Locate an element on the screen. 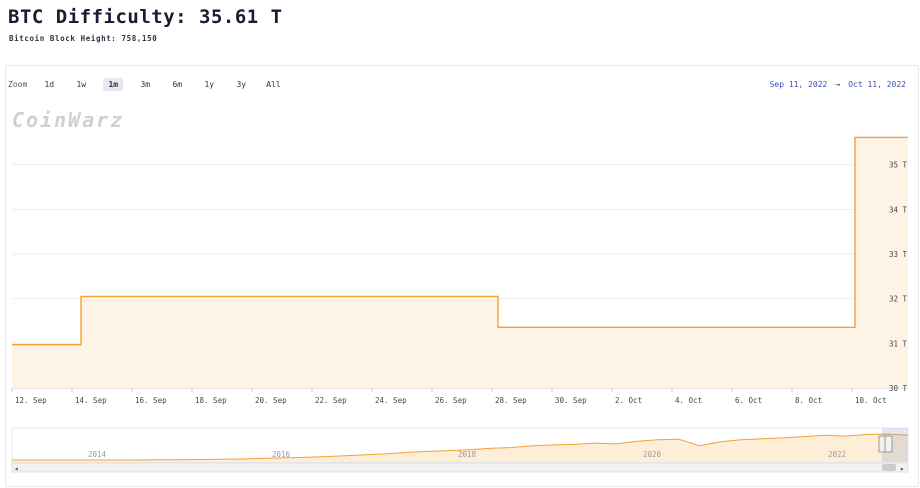 The image size is (920, 488). date-to-input: Oct 11, 2022 is located at coordinates (877, 84).